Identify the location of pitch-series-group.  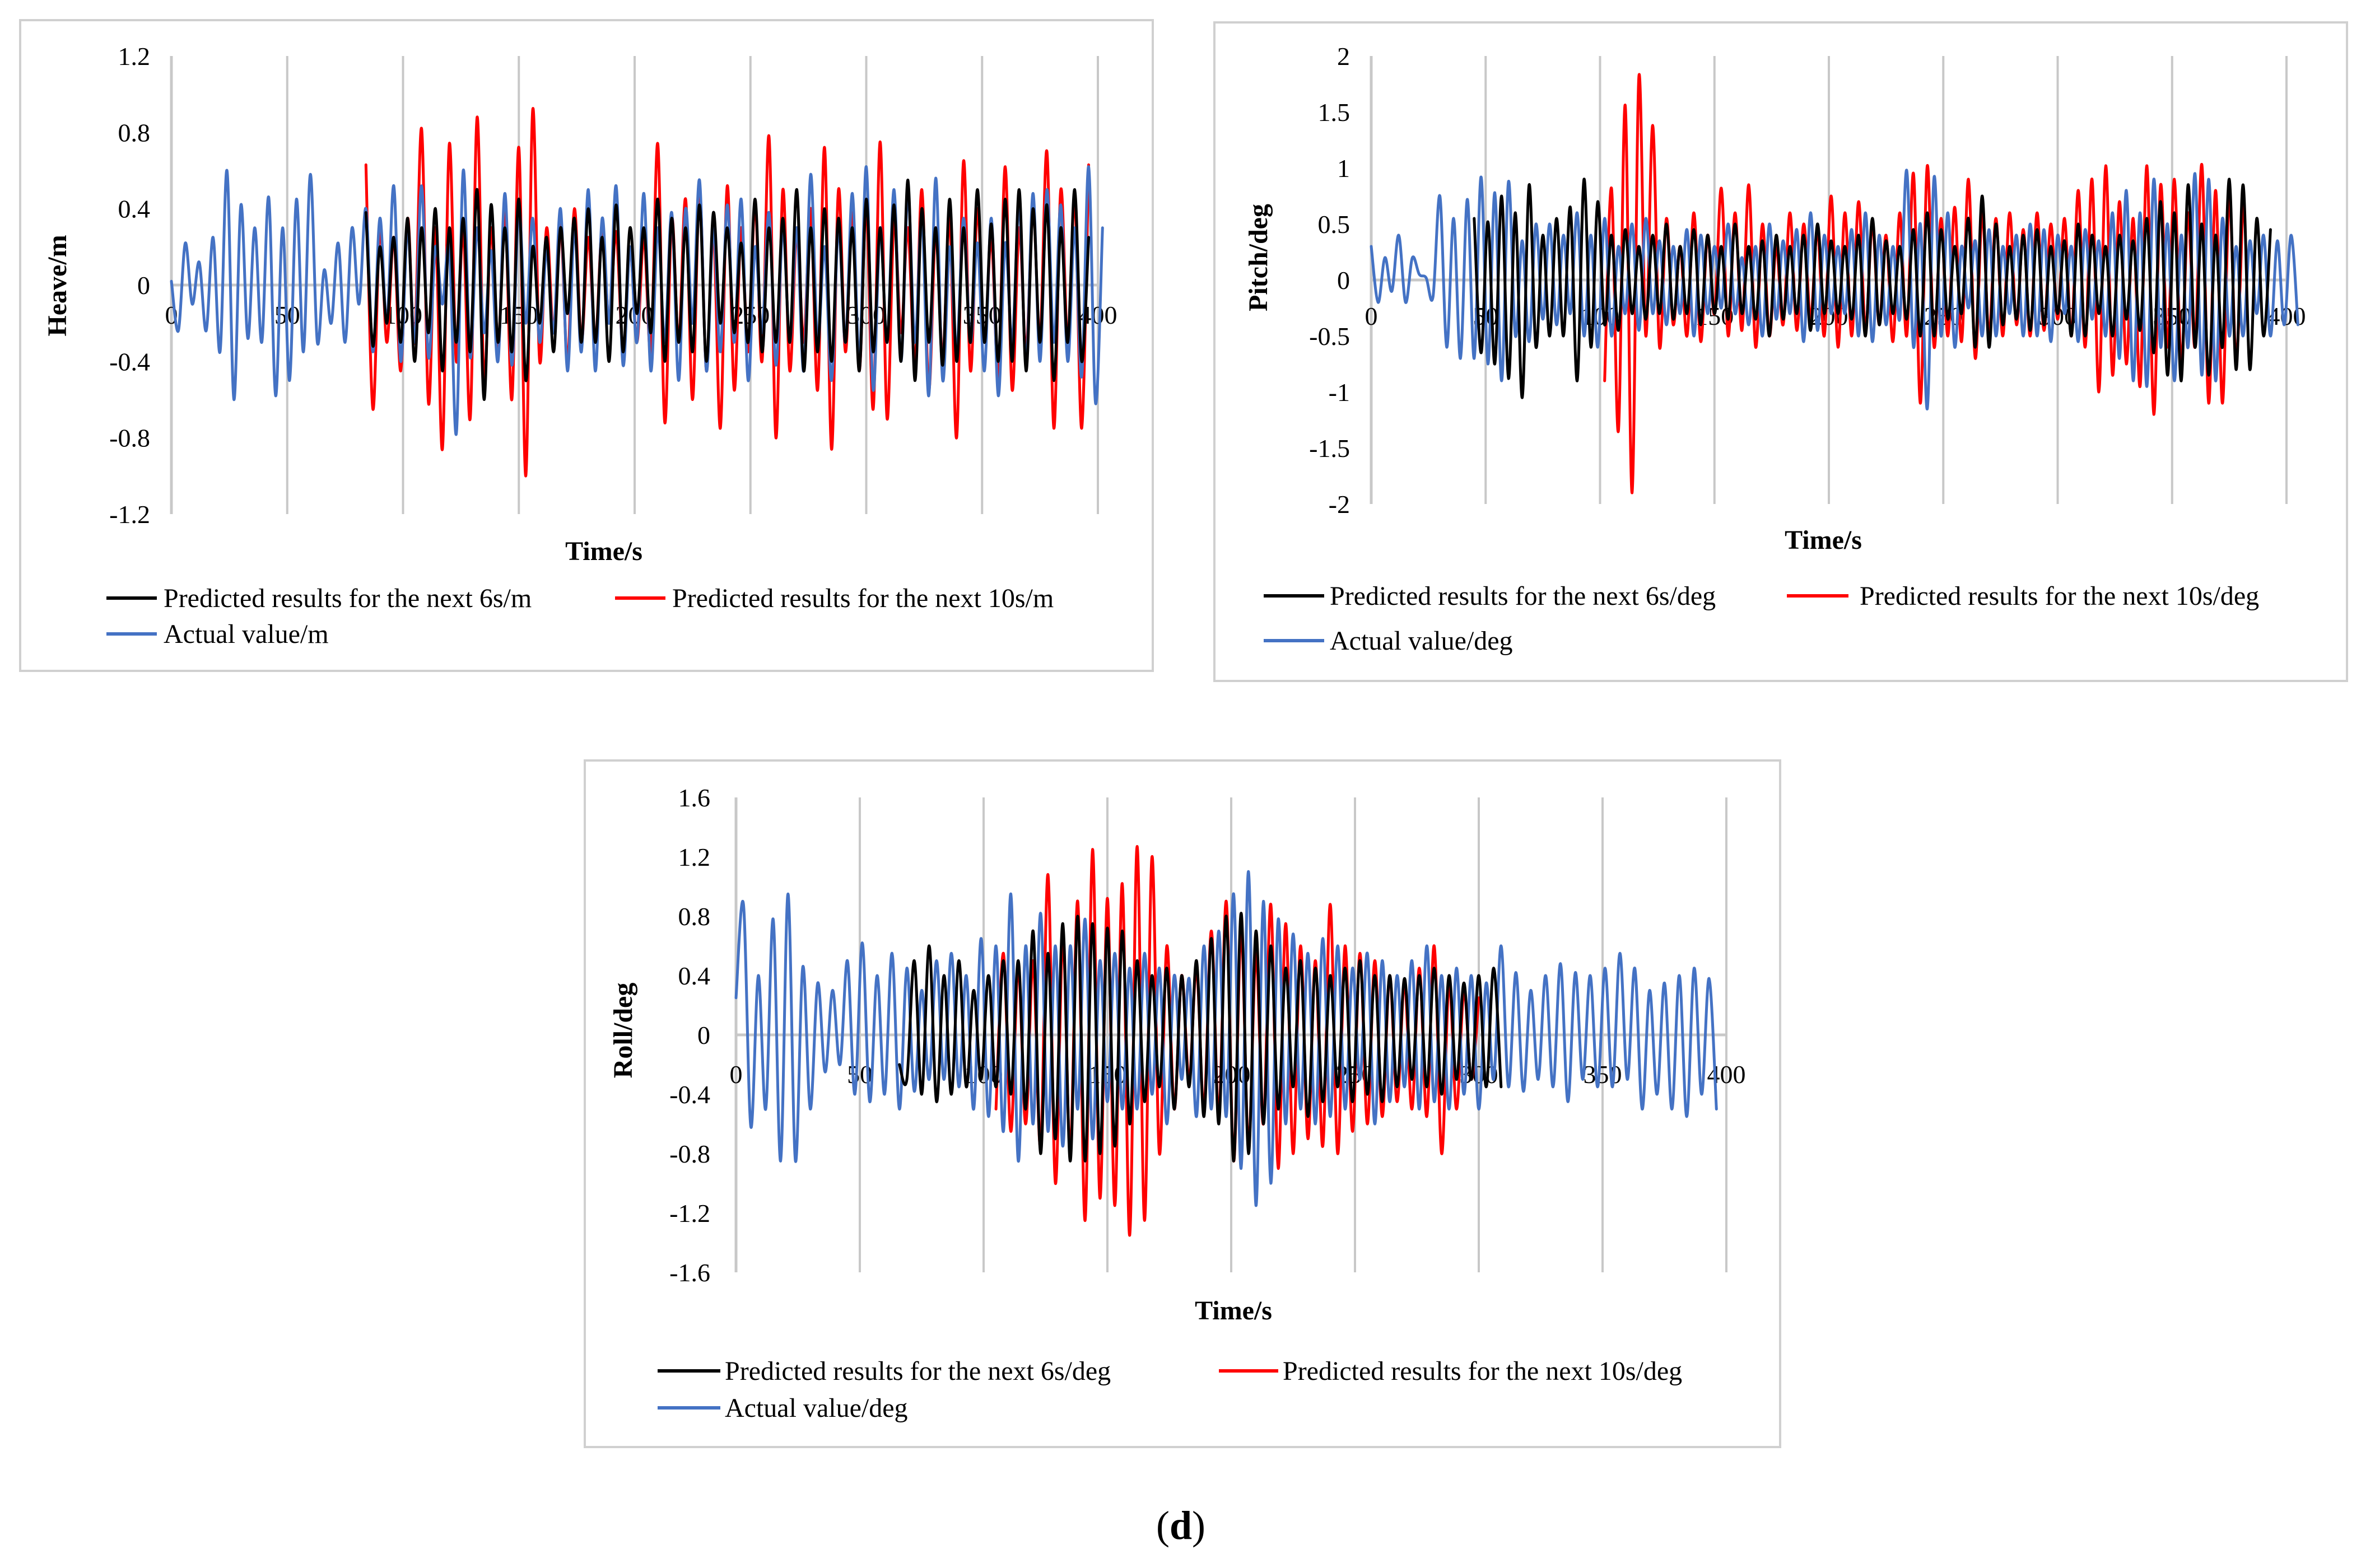
(1834, 283).